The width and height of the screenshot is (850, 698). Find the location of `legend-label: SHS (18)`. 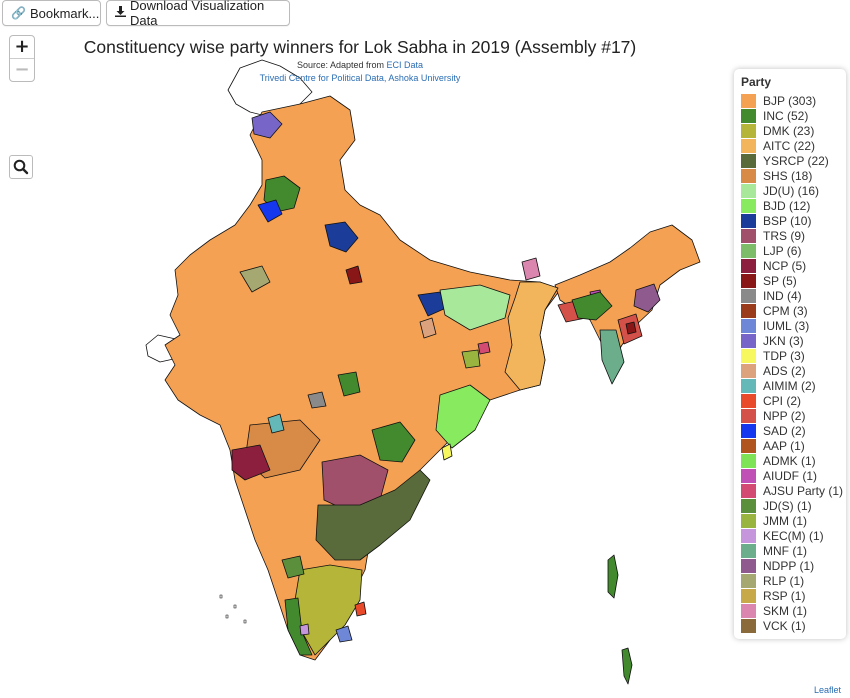

legend-label: SHS (18) is located at coordinates (788, 175).